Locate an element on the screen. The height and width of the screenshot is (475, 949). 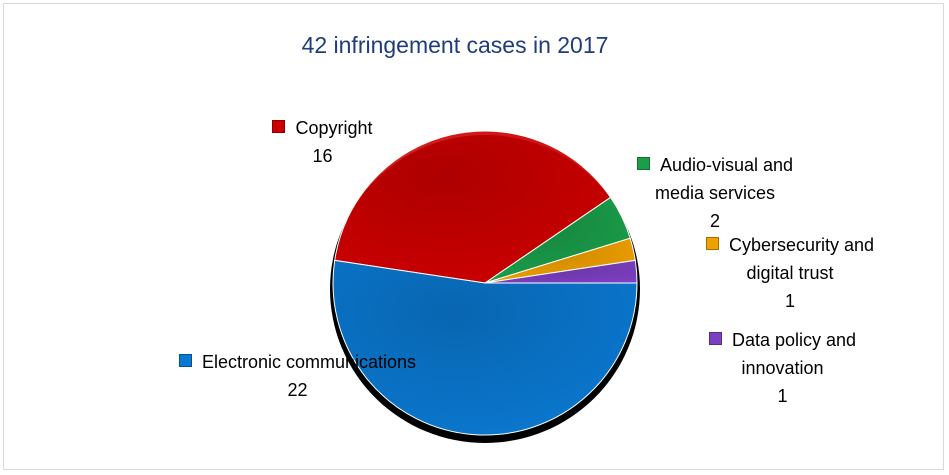
label-name-line: Audio-visual and media services is located at coordinates (715, 179).